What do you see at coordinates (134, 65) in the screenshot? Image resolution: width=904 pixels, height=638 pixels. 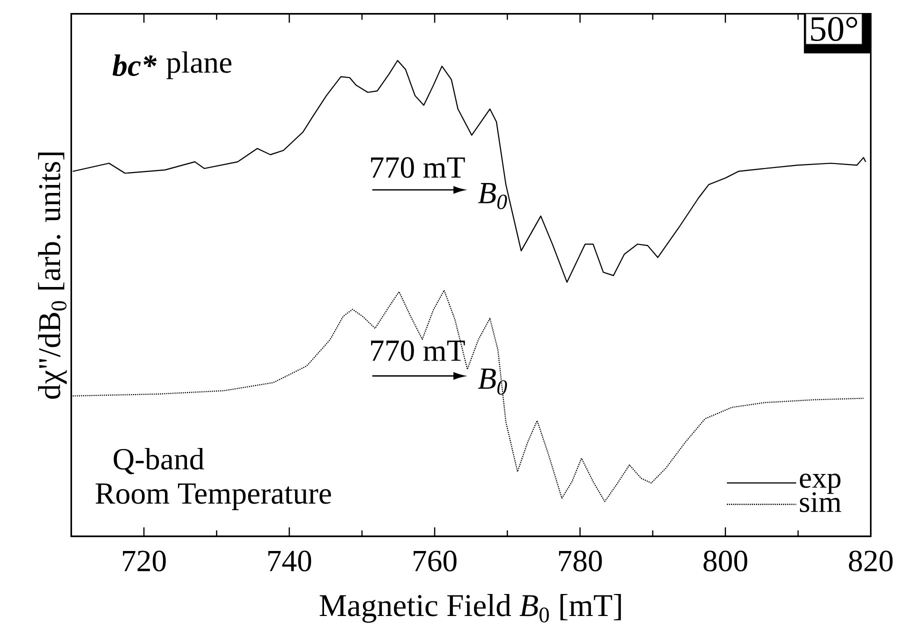 I see `annotation: bc*` at bounding box center [134, 65].